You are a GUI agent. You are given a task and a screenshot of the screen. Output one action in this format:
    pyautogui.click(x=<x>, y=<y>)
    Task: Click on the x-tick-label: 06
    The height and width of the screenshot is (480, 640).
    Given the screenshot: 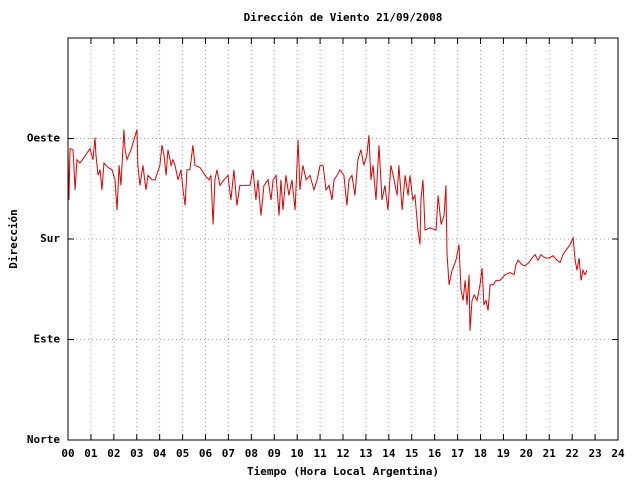 What is the action you would take?
    pyautogui.click(x=206, y=453)
    